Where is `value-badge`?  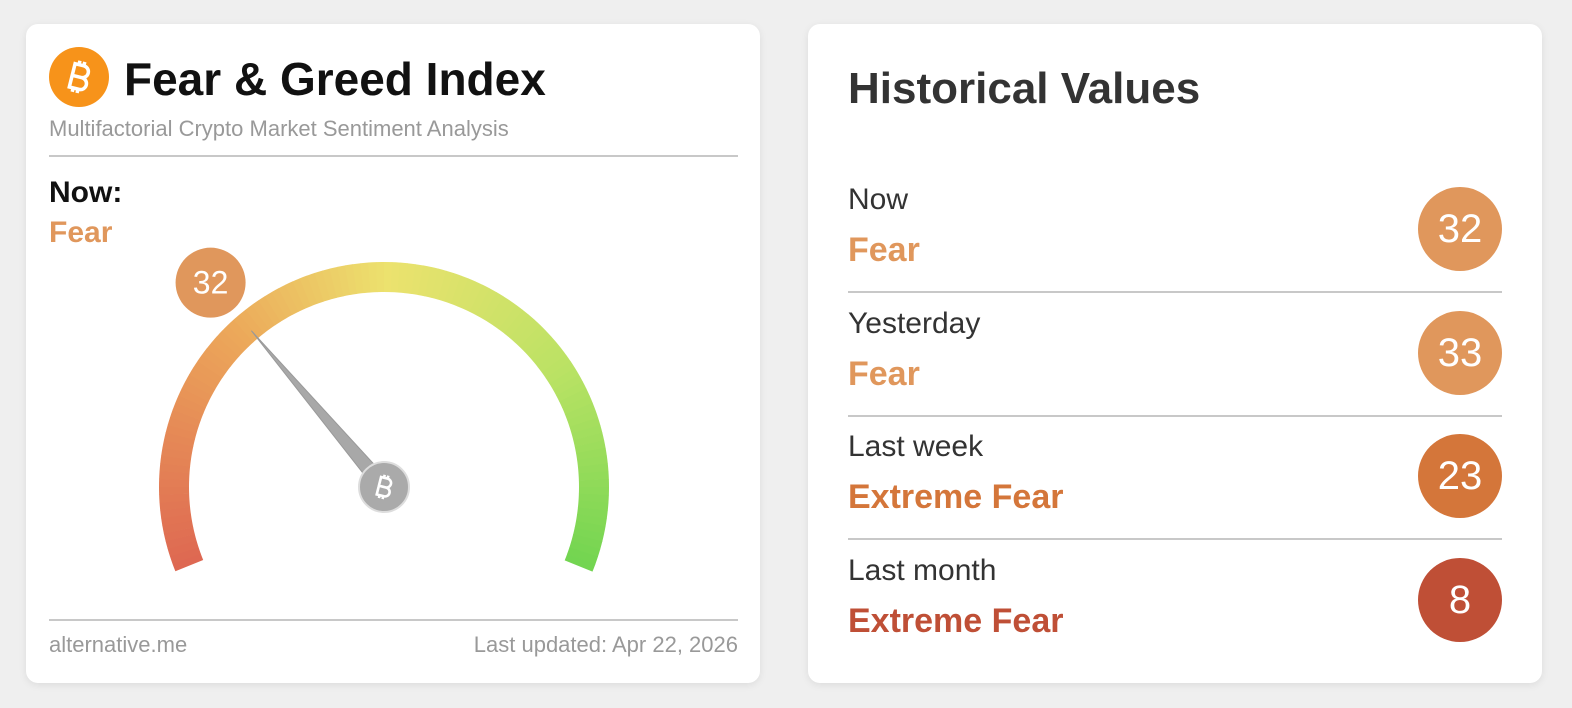
value-badge is located at coordinates (210, 282).